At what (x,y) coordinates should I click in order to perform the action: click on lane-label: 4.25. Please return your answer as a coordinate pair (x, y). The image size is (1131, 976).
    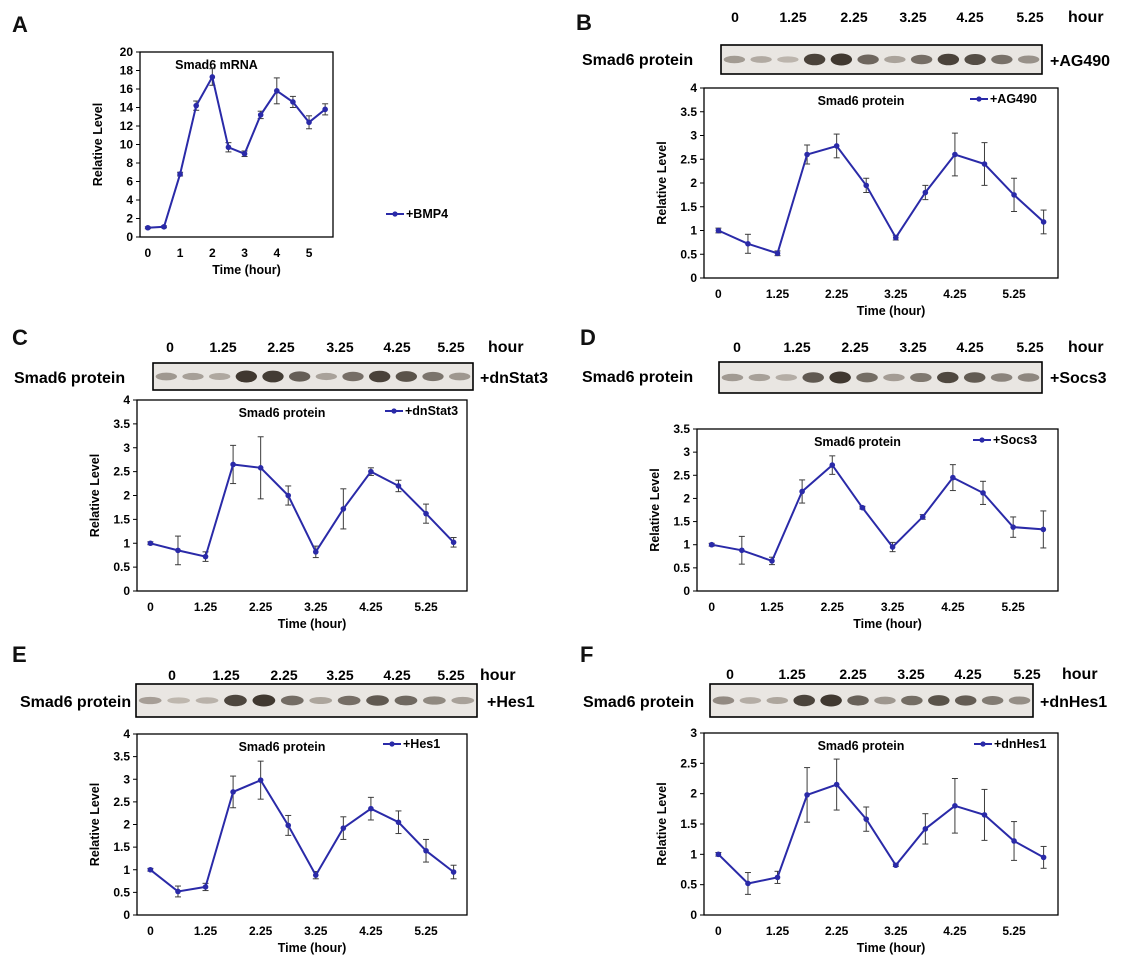
    Looking at the image, I should click on (969, 347).